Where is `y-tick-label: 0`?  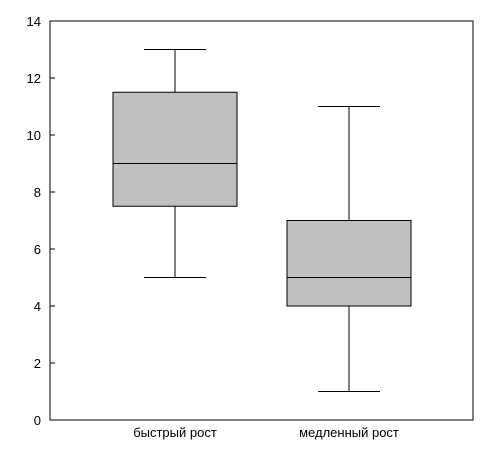
y-tick-label: 0 is located at coordinates (37, 420).